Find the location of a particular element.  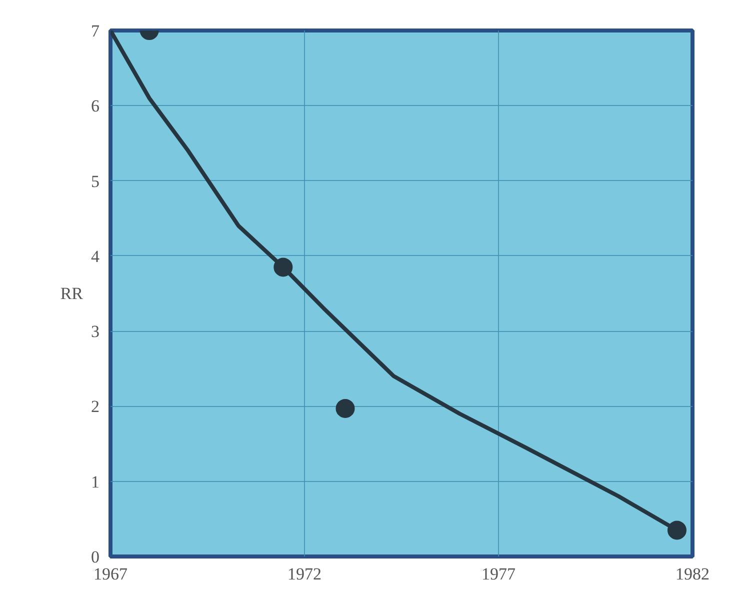

y-tick-label: 4 is located at coordinates (95, 256).